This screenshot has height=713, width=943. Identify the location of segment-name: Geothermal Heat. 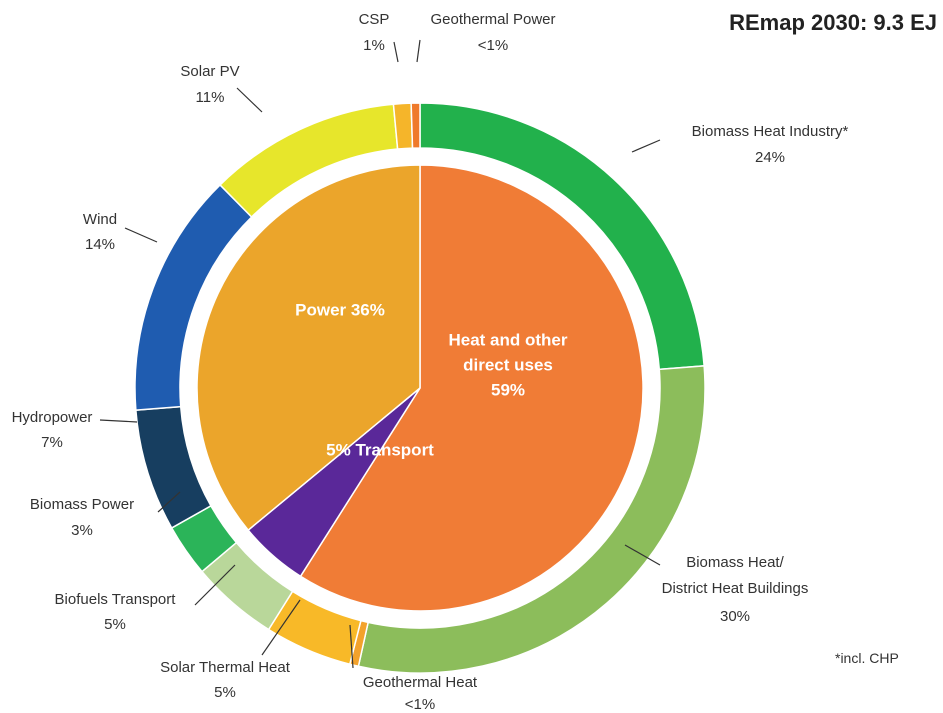
(420, 682).